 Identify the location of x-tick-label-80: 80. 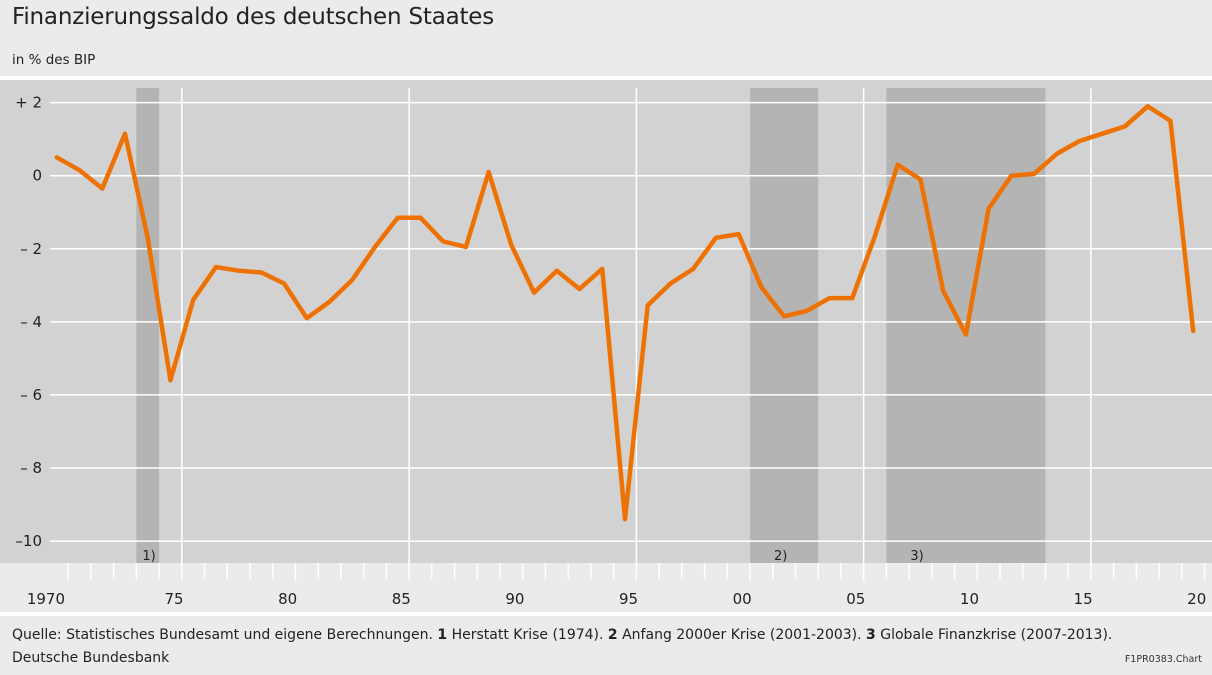
(287, 599).